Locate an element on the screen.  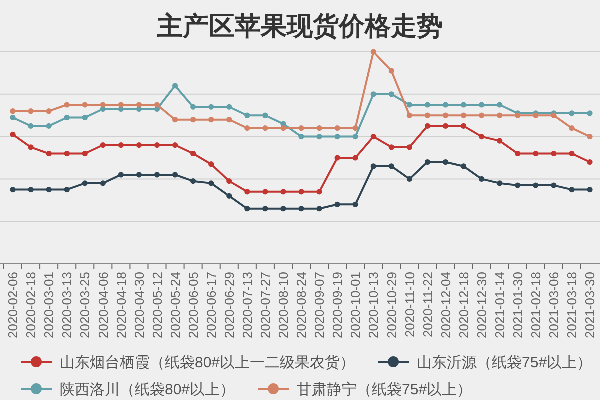
legend-label: 山东沂源（纸袋75#以上） is located at coordinates (504, 363).